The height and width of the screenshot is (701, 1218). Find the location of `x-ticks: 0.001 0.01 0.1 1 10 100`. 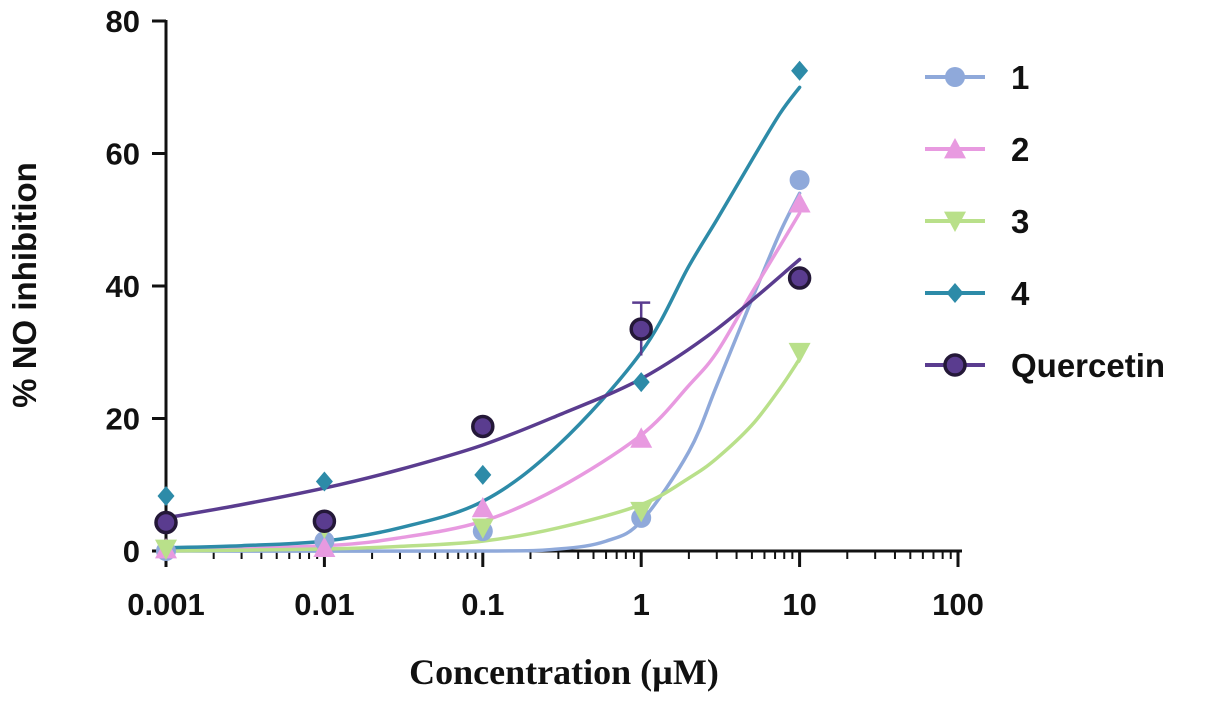

x-ticks: 0.001 0.01 0.1 1 10 100 is located at coordinates (555, 586).